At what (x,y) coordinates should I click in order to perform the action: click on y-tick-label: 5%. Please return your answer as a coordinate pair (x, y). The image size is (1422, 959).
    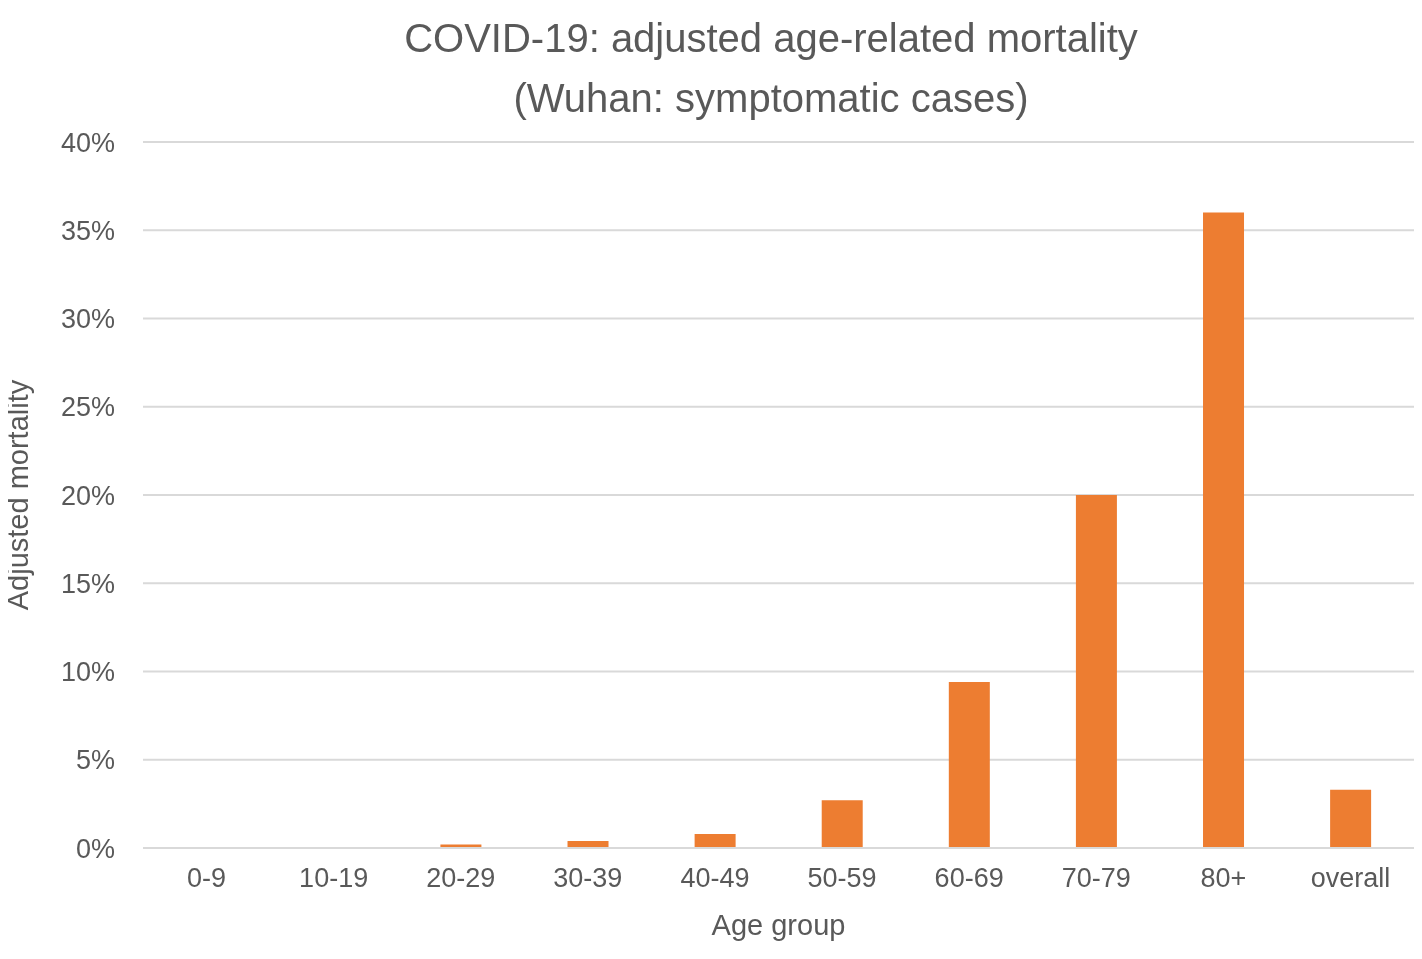
    Looking at the image, I should click on (95, 760).